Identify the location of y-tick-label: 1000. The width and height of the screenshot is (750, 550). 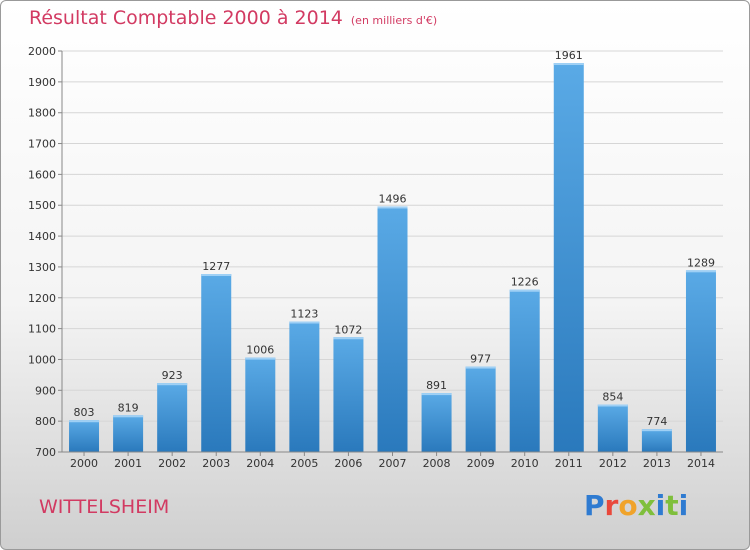
(42, 359).